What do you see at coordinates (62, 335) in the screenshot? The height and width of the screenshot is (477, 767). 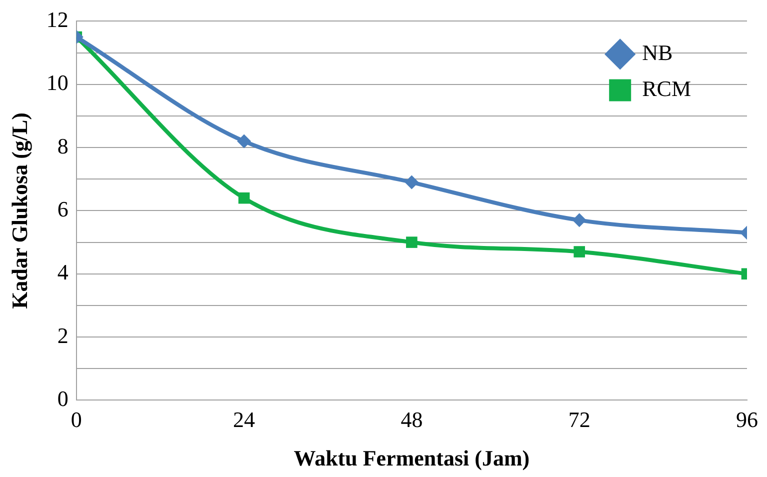 I see `y-tick-label: 2` at bounding box center [62, 335].